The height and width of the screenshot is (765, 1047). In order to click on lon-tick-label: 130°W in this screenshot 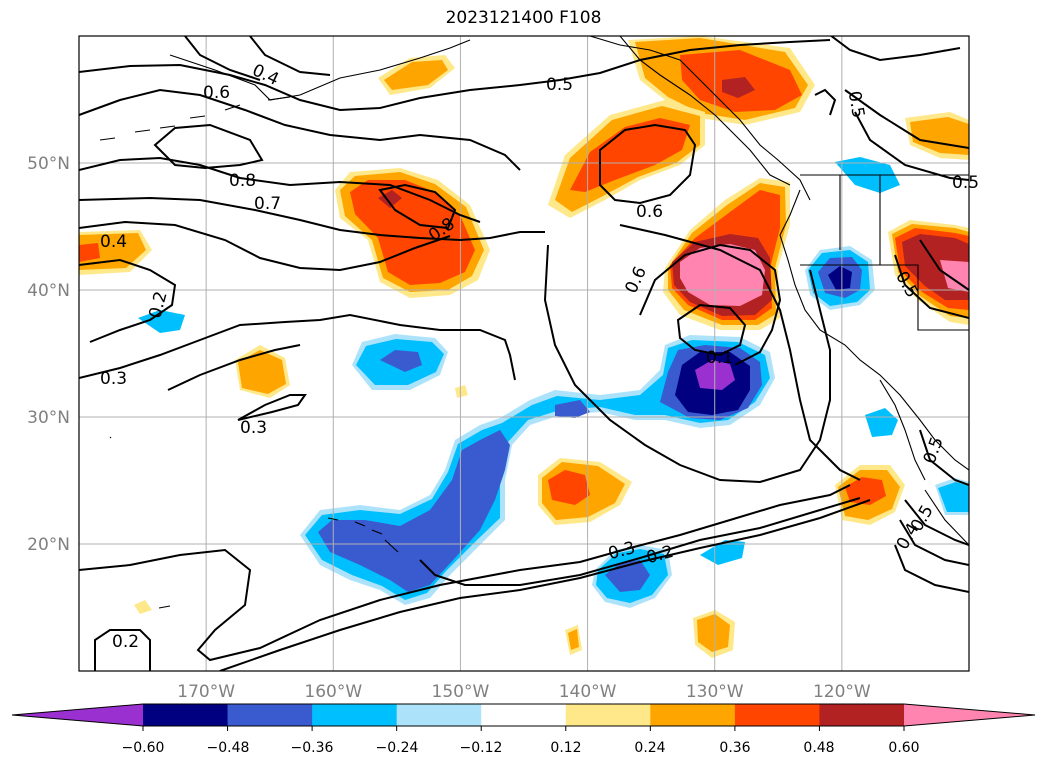, I will do `click(715, 692)`.